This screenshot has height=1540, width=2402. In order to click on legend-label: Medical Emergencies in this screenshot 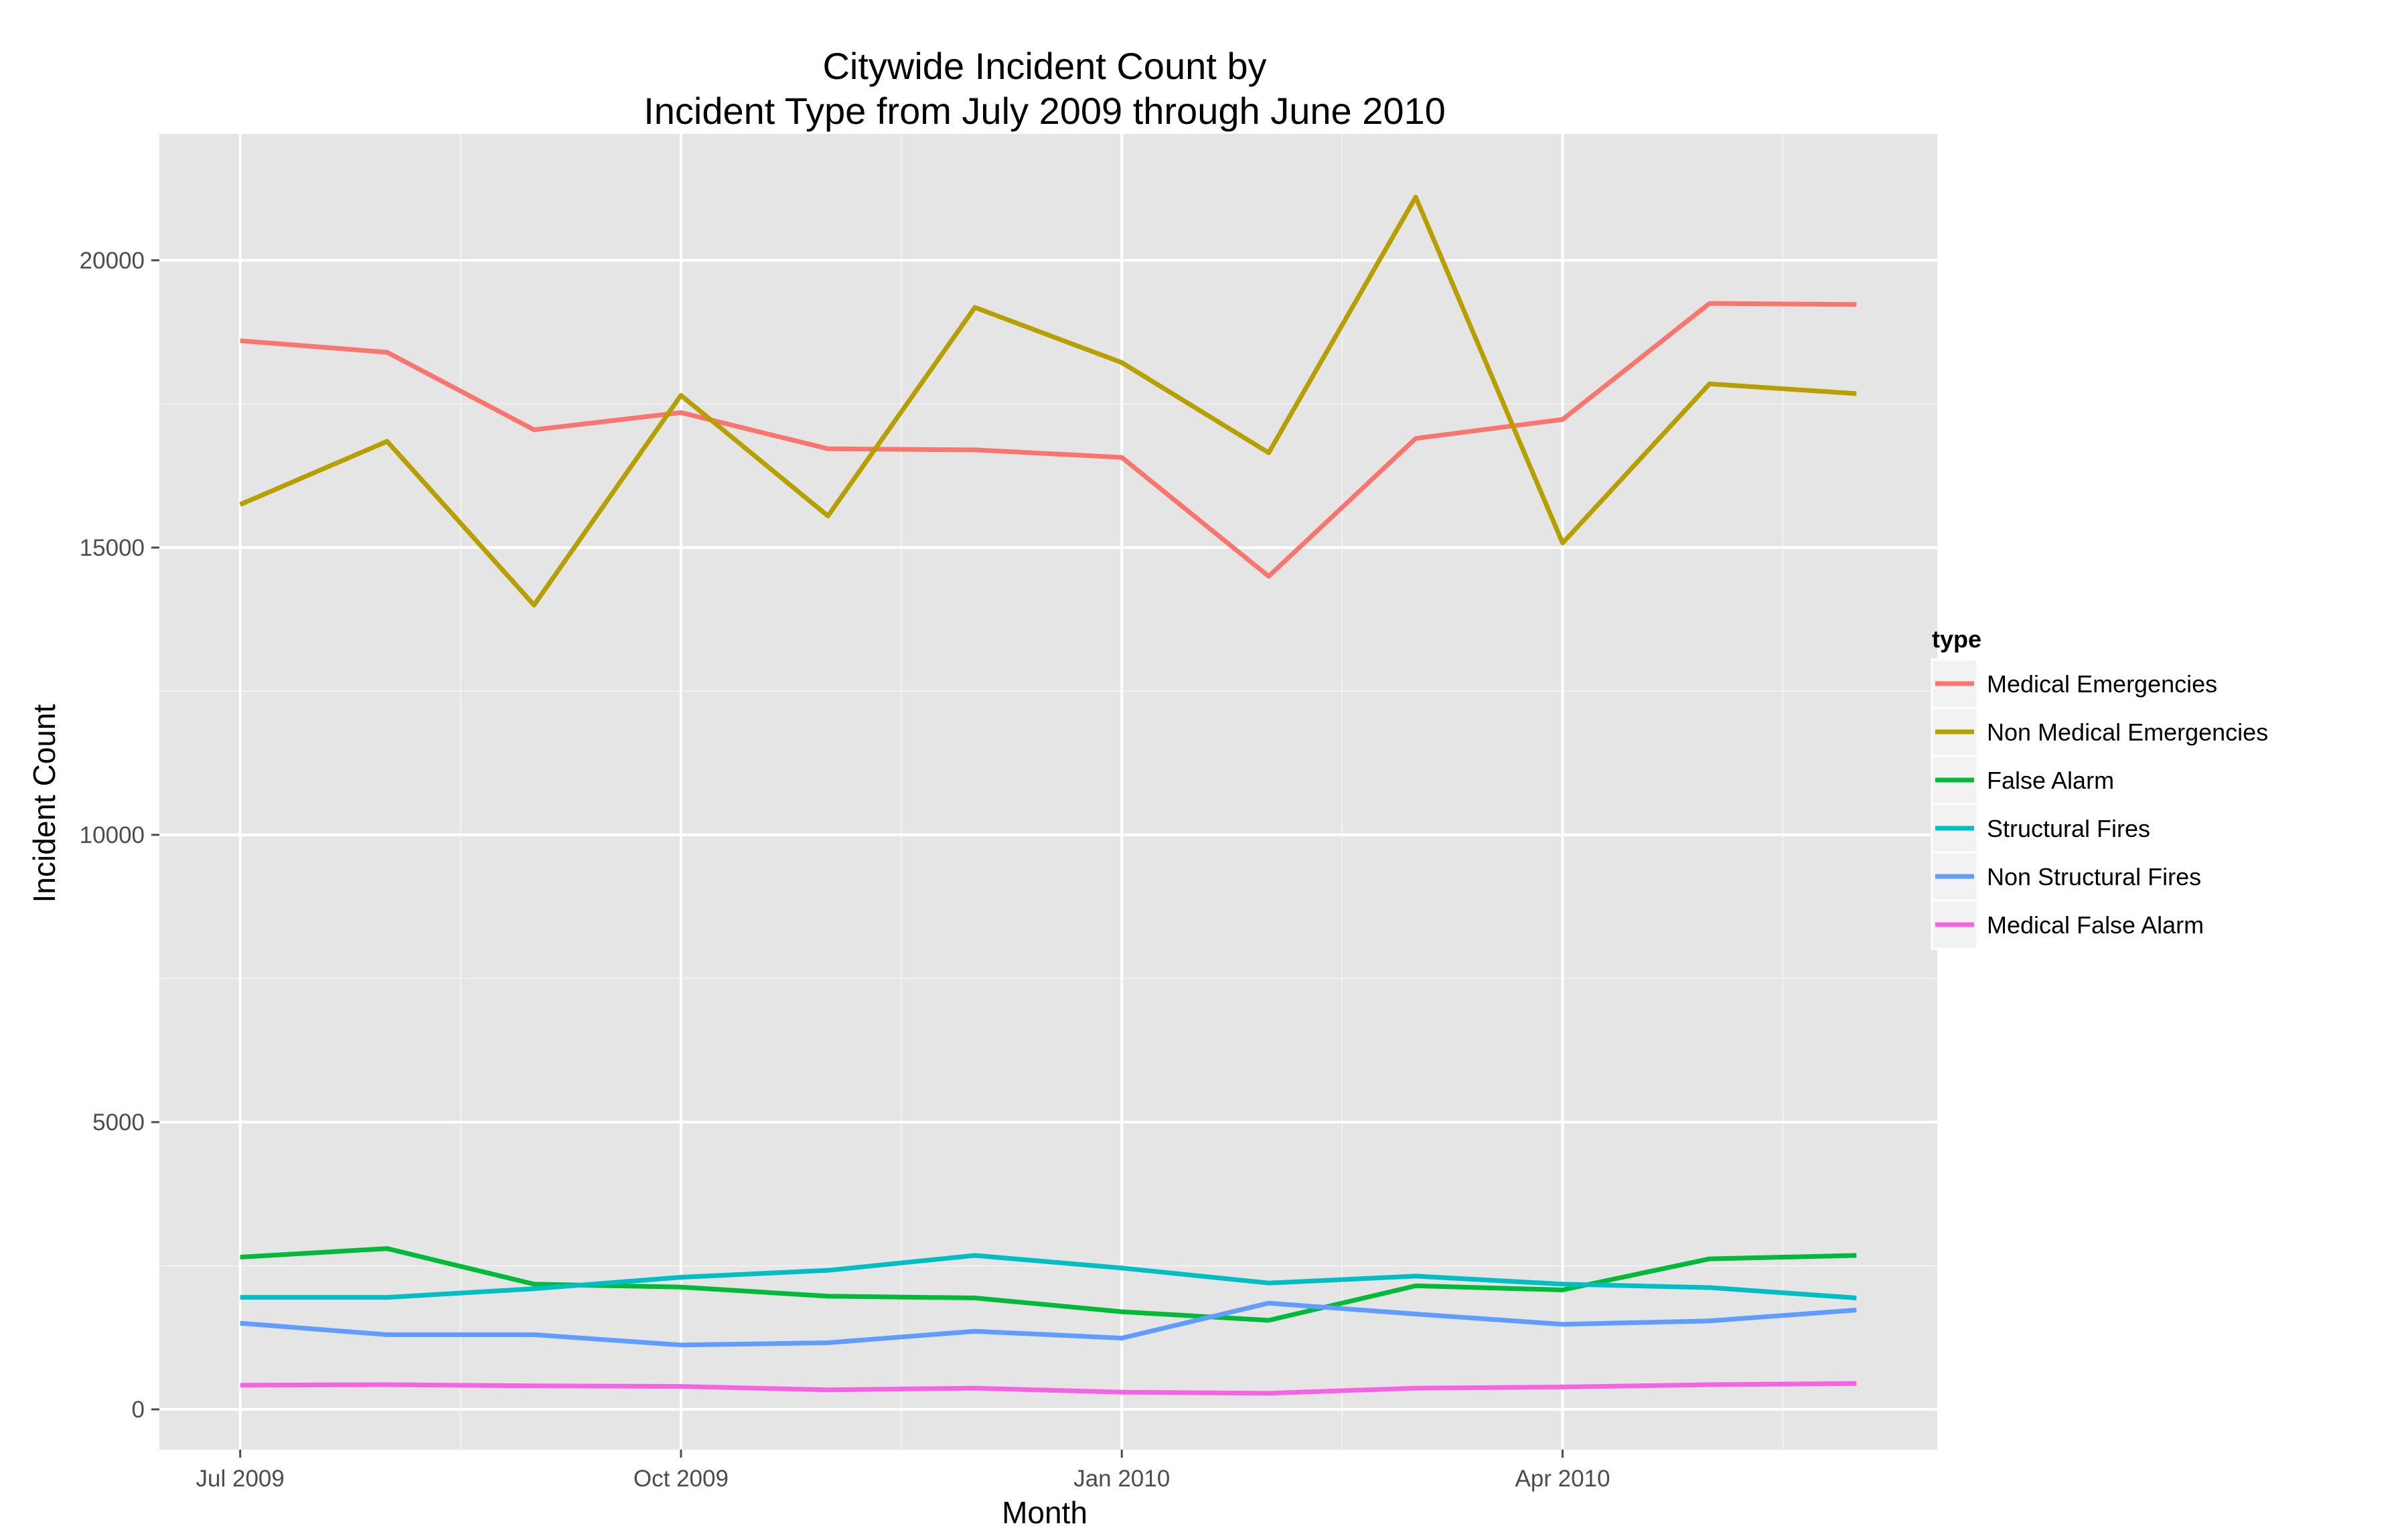, I will do `click(2102, 684)`.